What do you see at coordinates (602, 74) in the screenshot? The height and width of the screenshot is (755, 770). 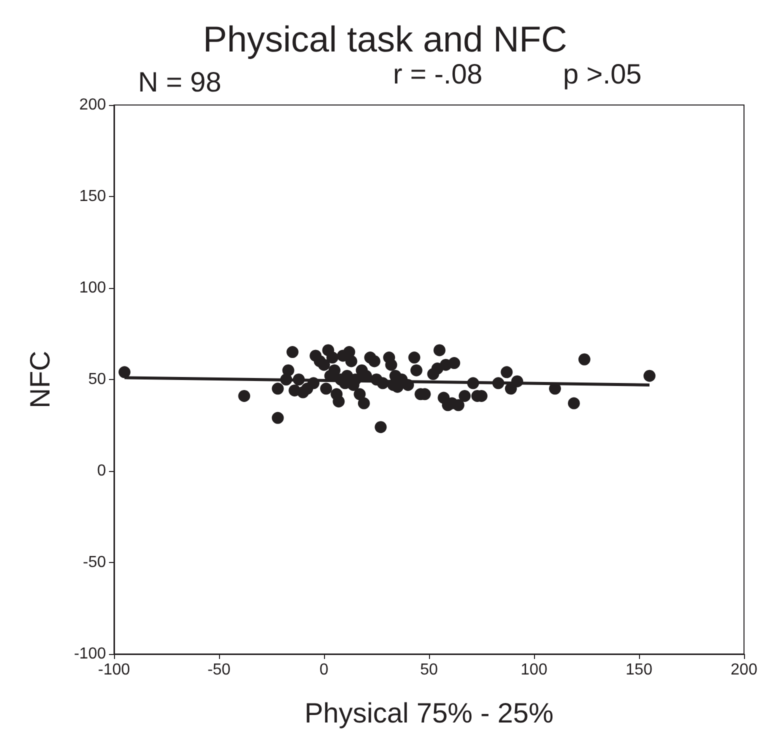 I see `text: p >.05` at bounding box center [602, 74].